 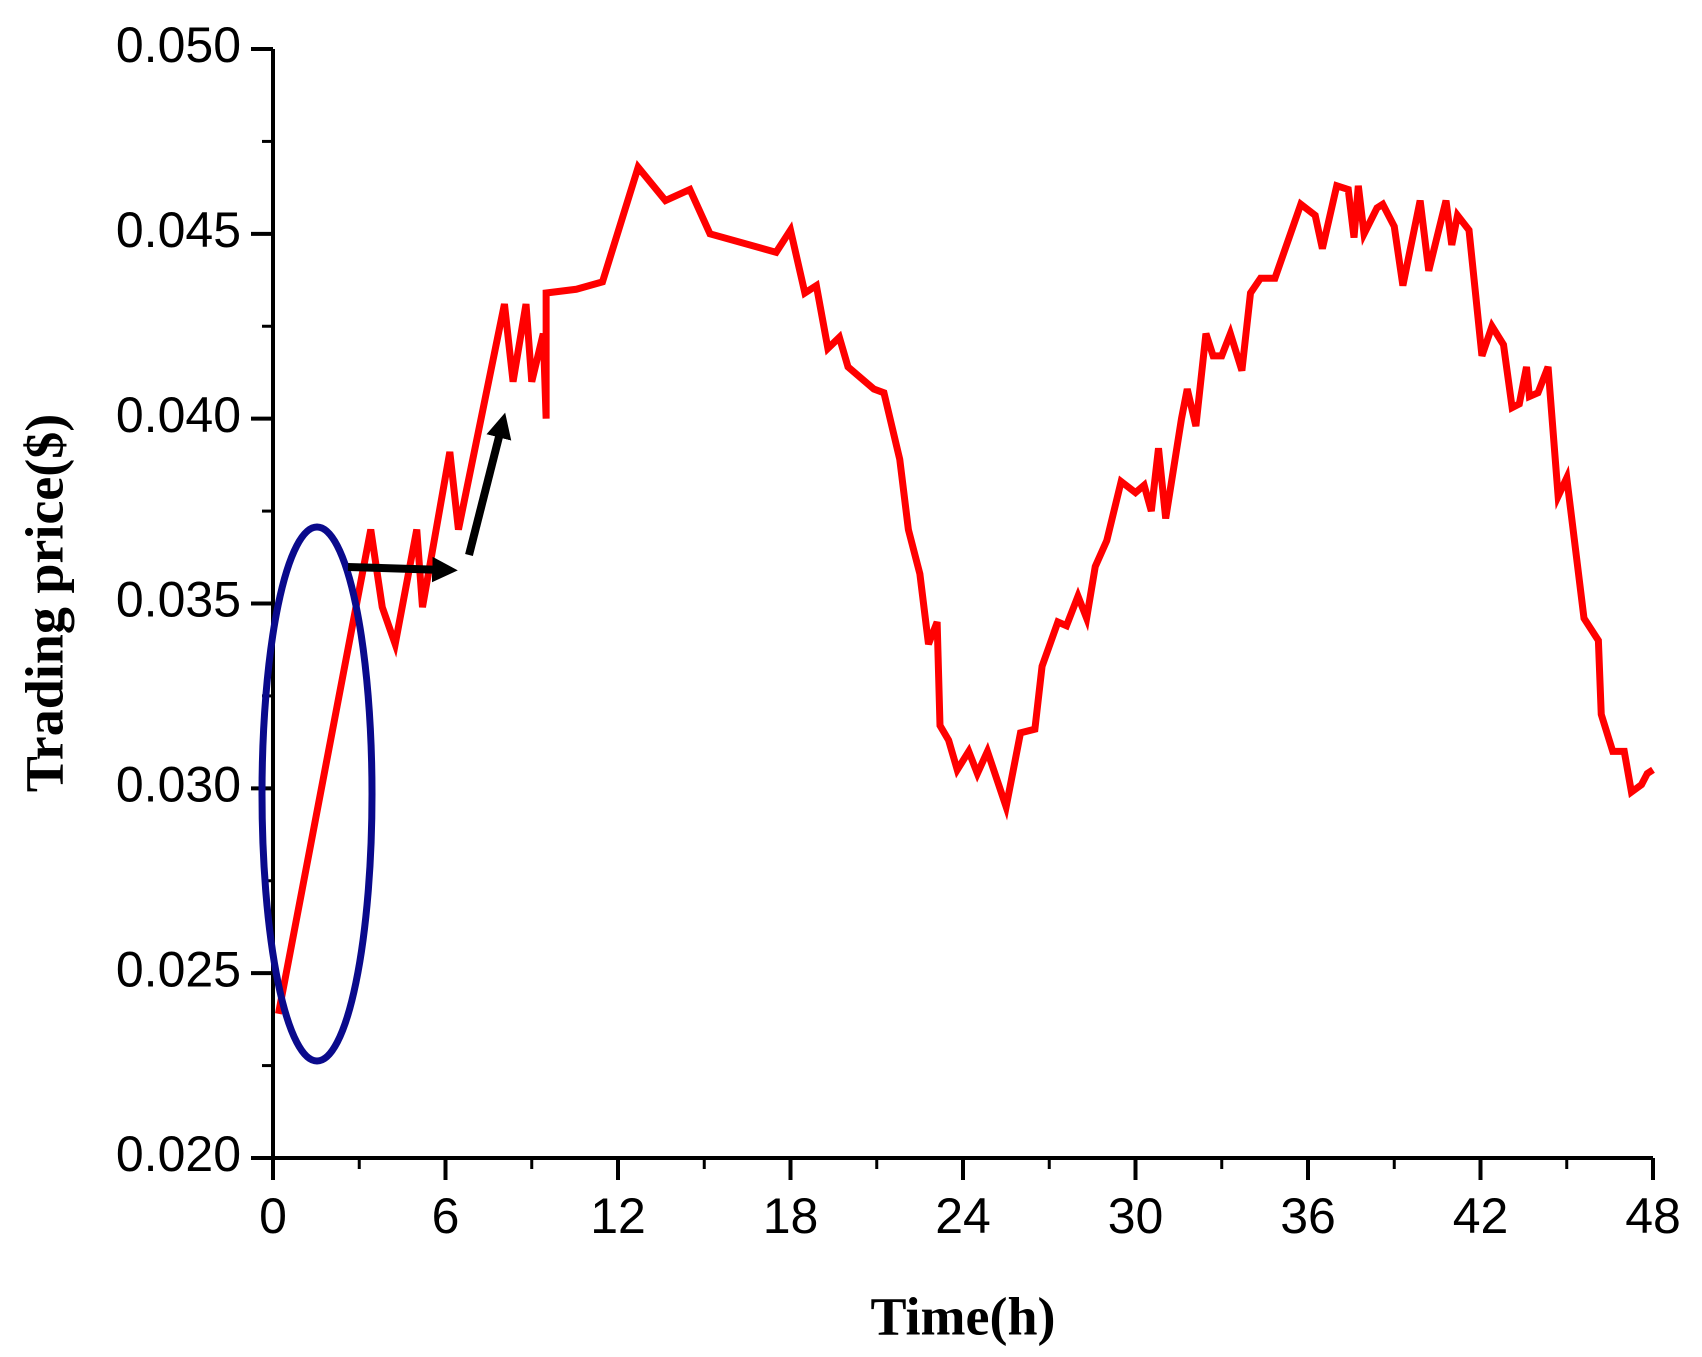 I want to click on x-tick-label: 36, so click(x=1308, y=1216).